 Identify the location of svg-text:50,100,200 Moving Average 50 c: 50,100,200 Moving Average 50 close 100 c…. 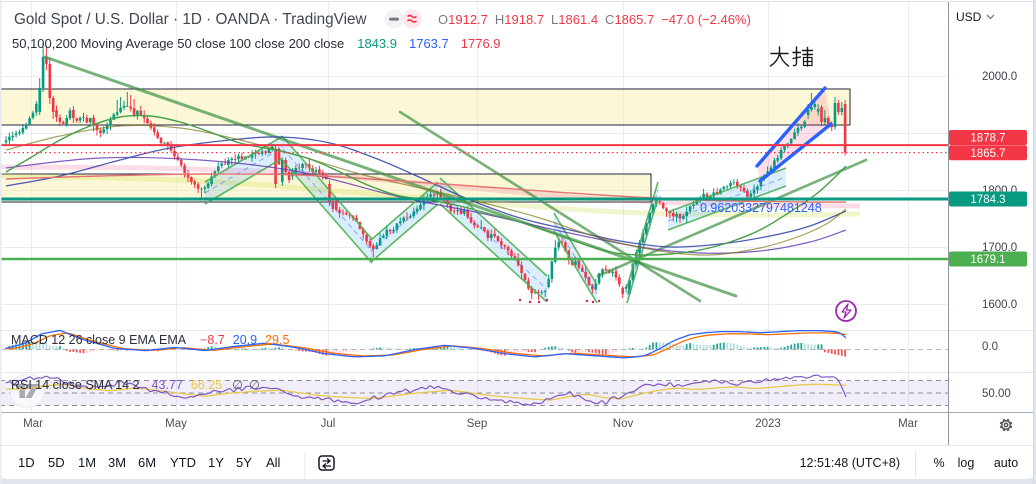
(256, 43).